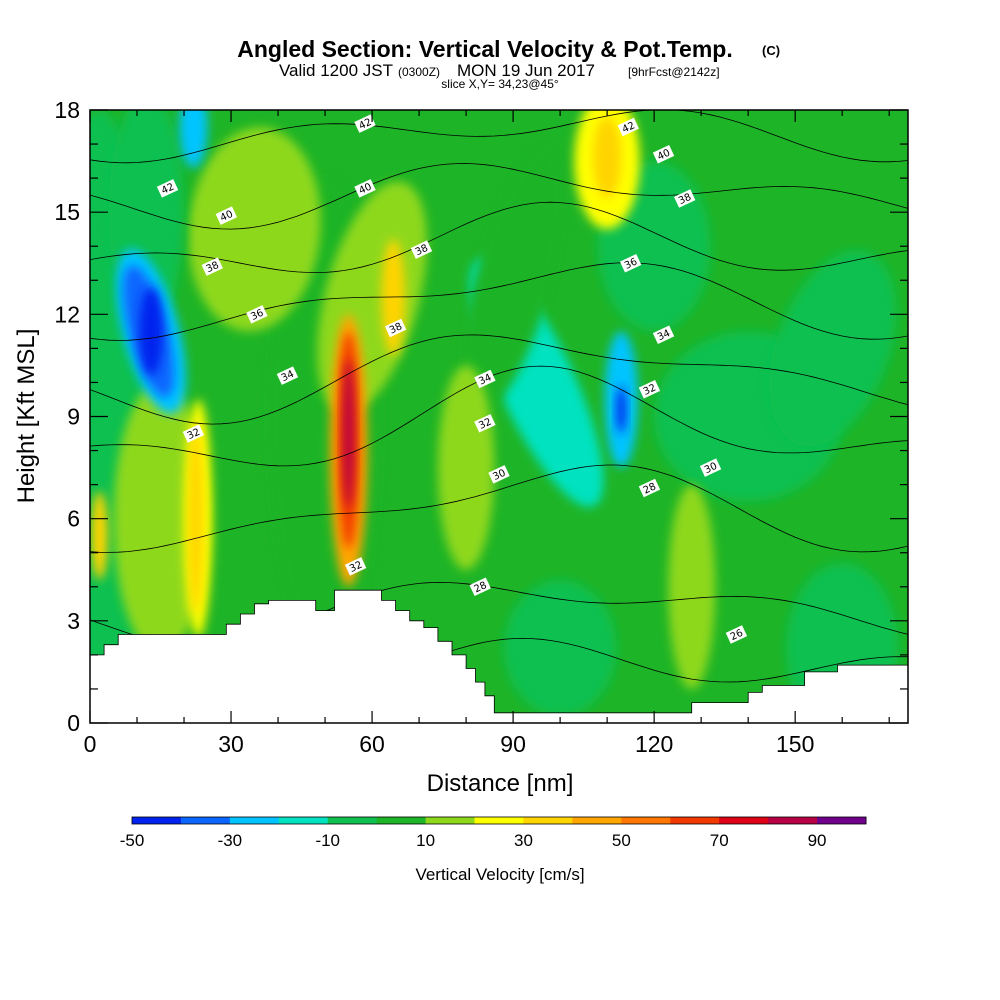 The width and height of the screenshot is (1000, 1000). What do you see at coordinates (526, 70) in the screenshot?
I see `valid-date-label: MON 19 Jun 2017` at bounding box center [526, 70].